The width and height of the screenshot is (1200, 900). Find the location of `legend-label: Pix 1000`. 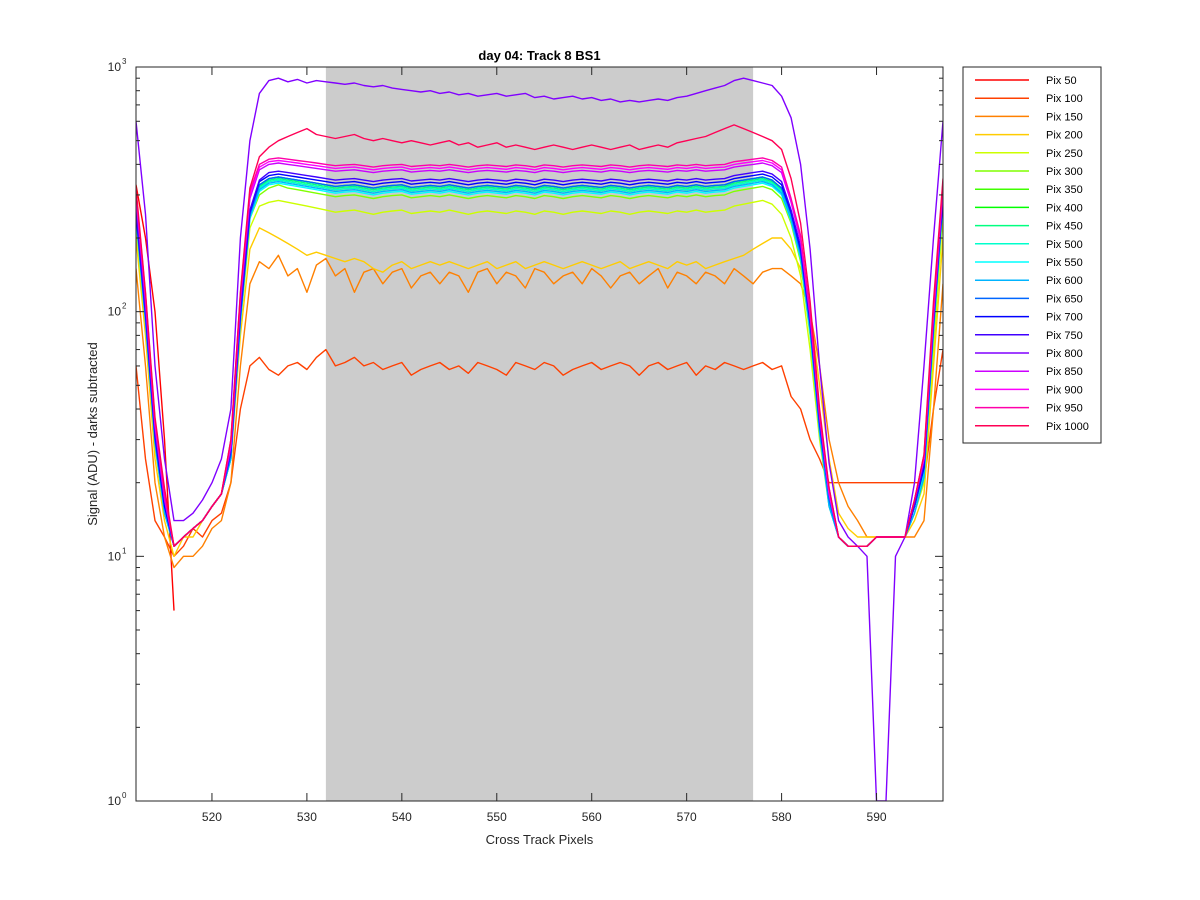

legend-label: Pix 1000 is located at coordinates (1067, 427).